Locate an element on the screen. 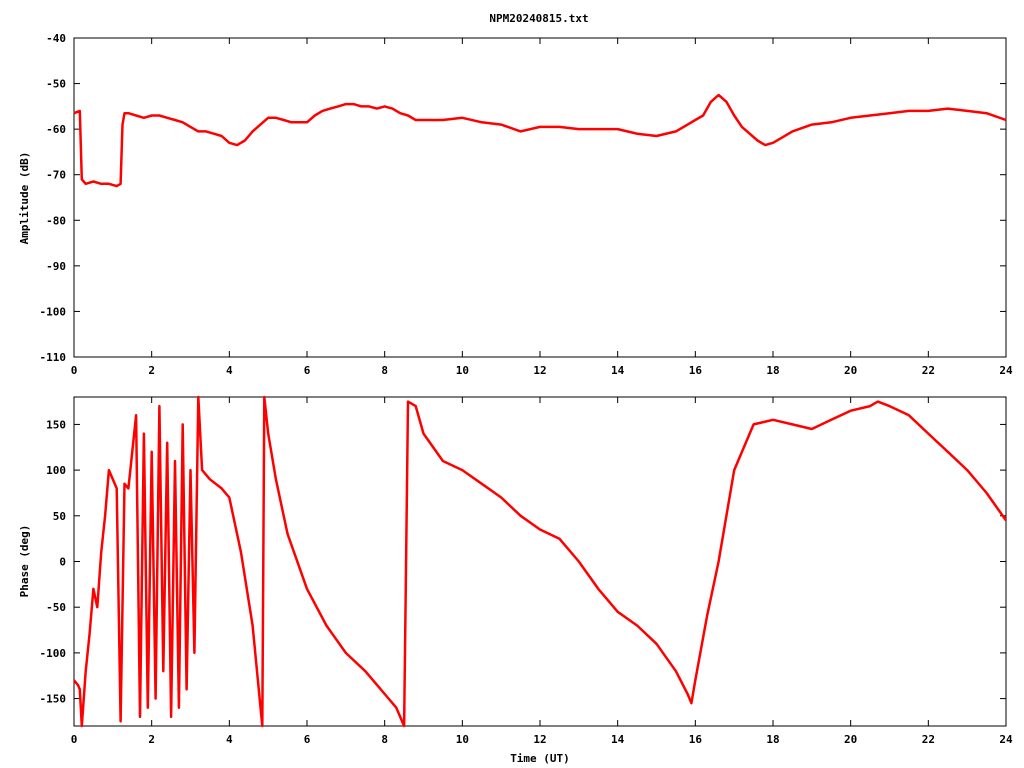  phase-y-tick-label: 0 is located at coordinates (62, 562).